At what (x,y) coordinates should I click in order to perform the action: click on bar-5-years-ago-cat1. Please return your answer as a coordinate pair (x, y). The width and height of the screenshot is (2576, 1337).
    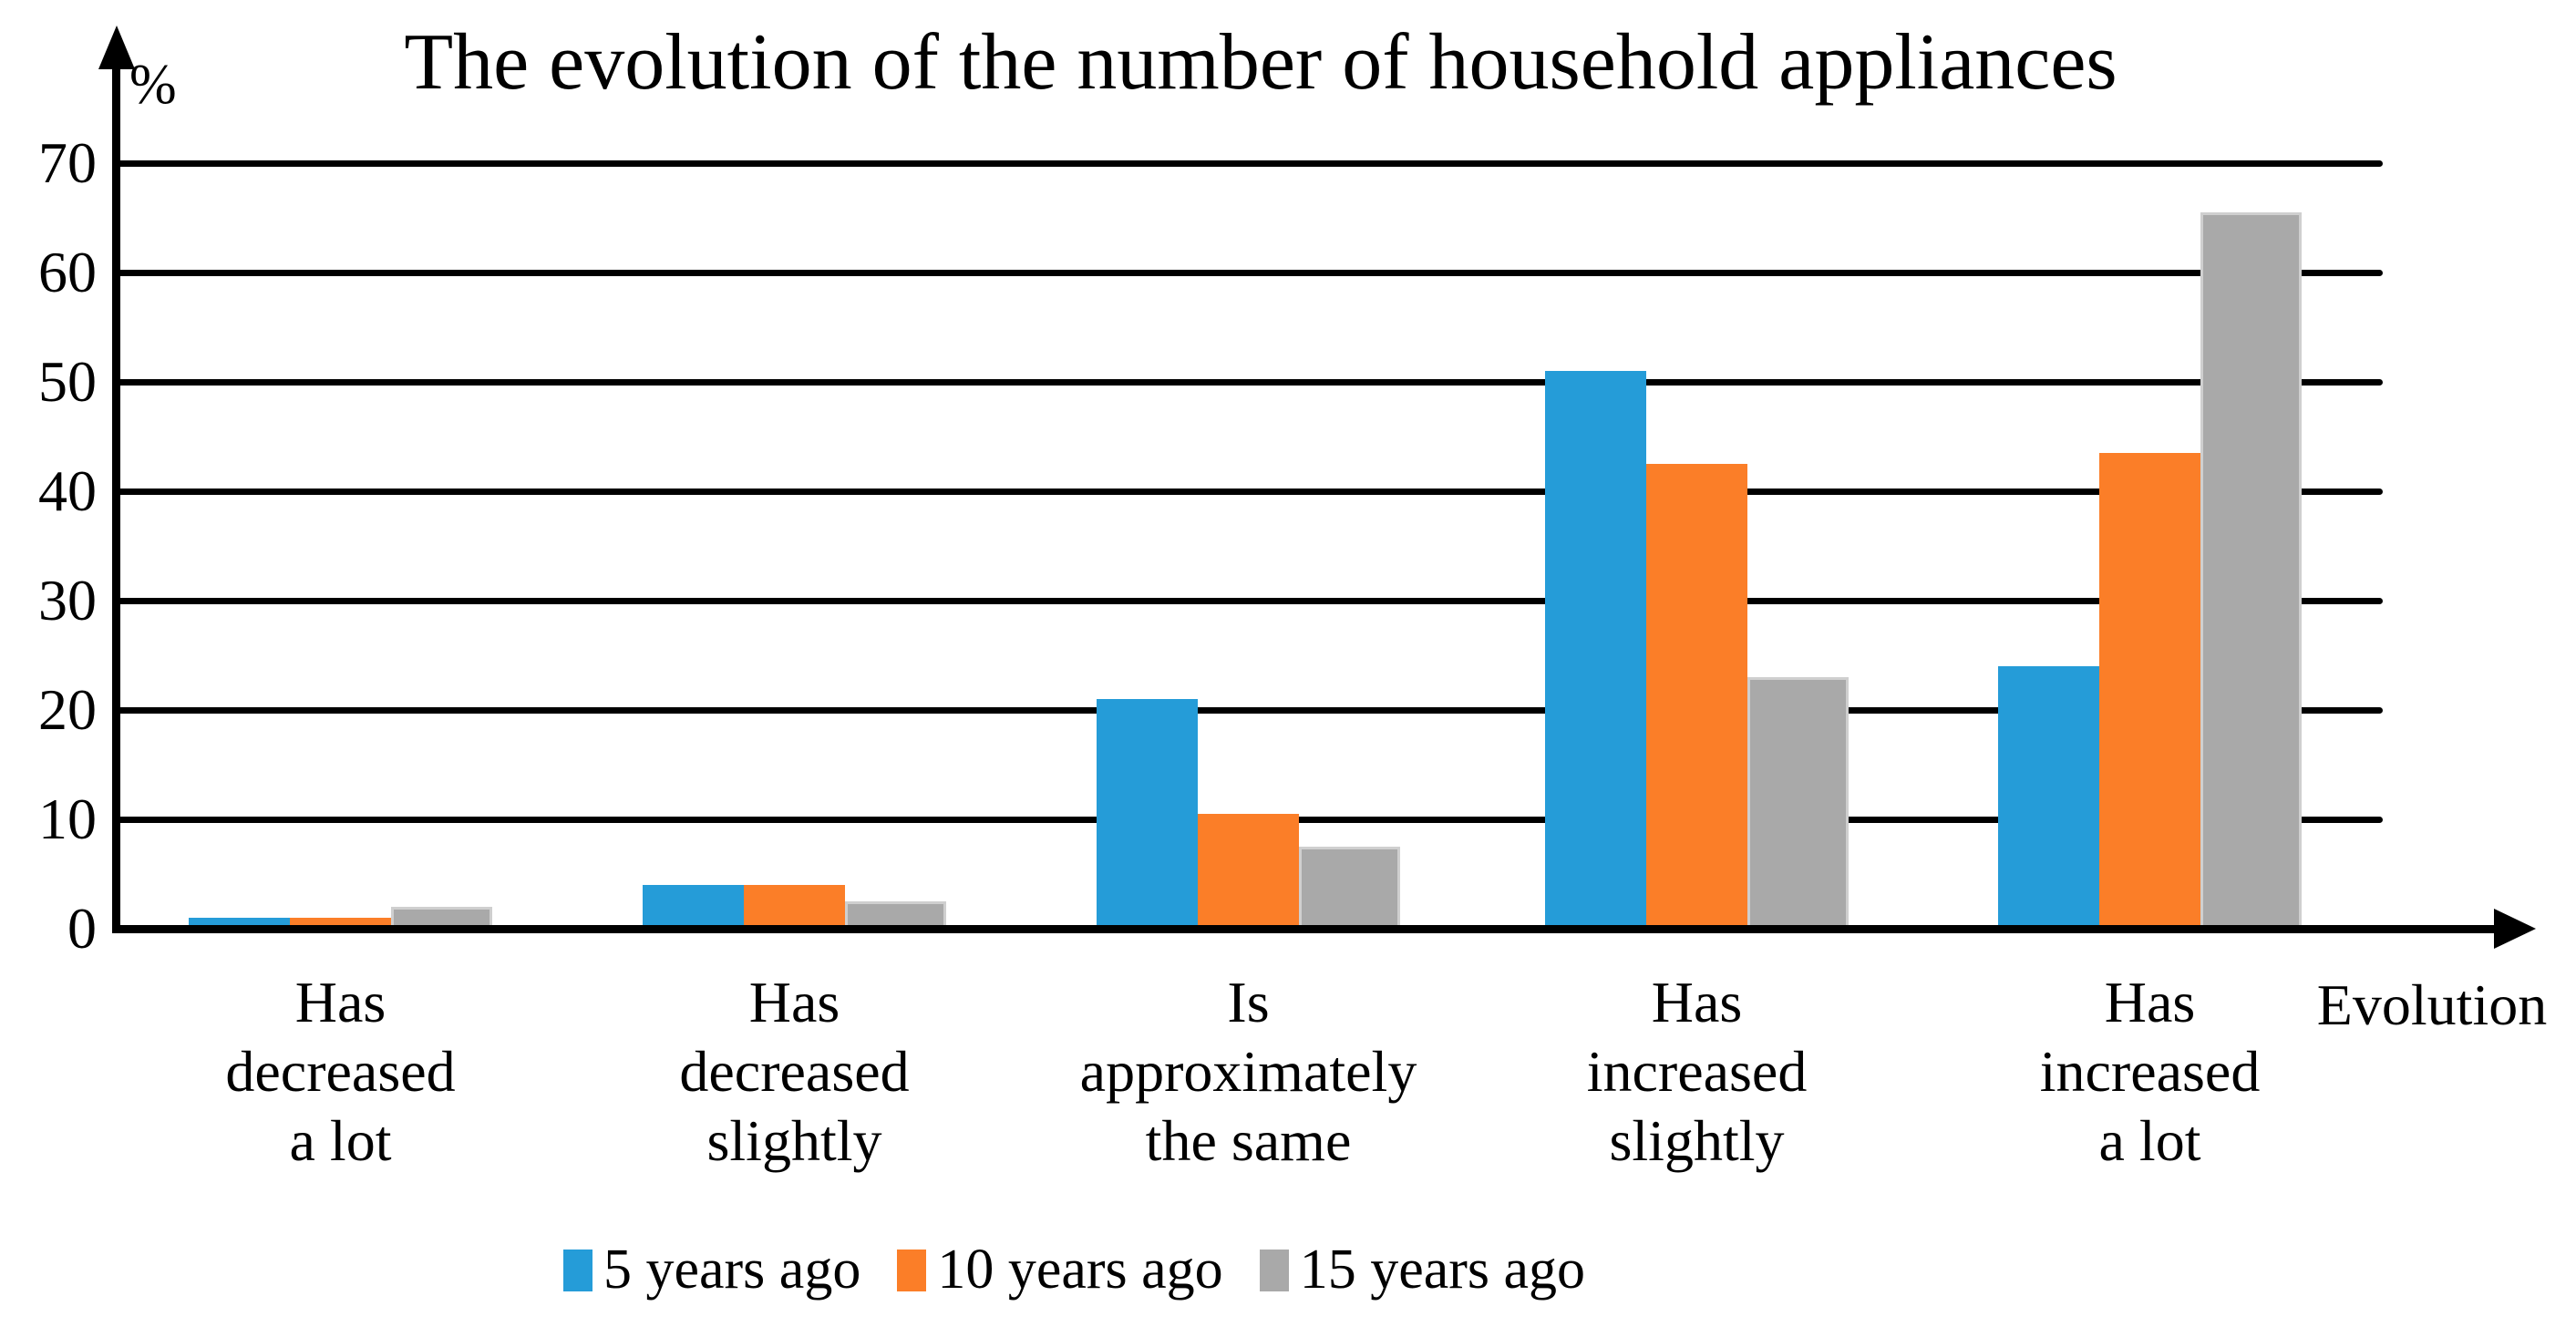
    Looking at the image, I should click on (693, 907).